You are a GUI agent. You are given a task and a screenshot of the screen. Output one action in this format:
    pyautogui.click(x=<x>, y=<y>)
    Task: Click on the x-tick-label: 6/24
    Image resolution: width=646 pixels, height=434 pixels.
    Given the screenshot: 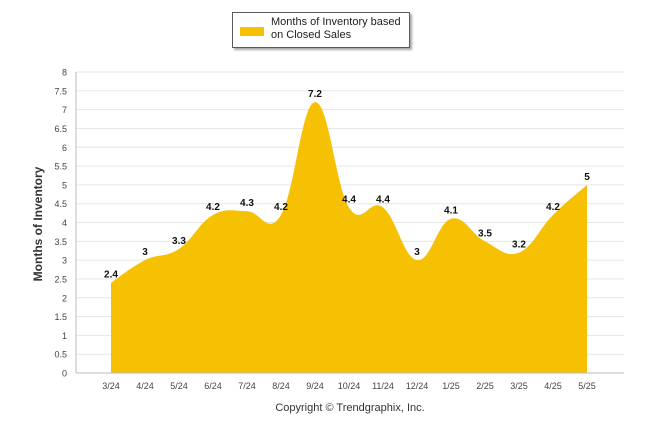 What is the action you would take?
    pyautogui.click(x=213, y=386)
    